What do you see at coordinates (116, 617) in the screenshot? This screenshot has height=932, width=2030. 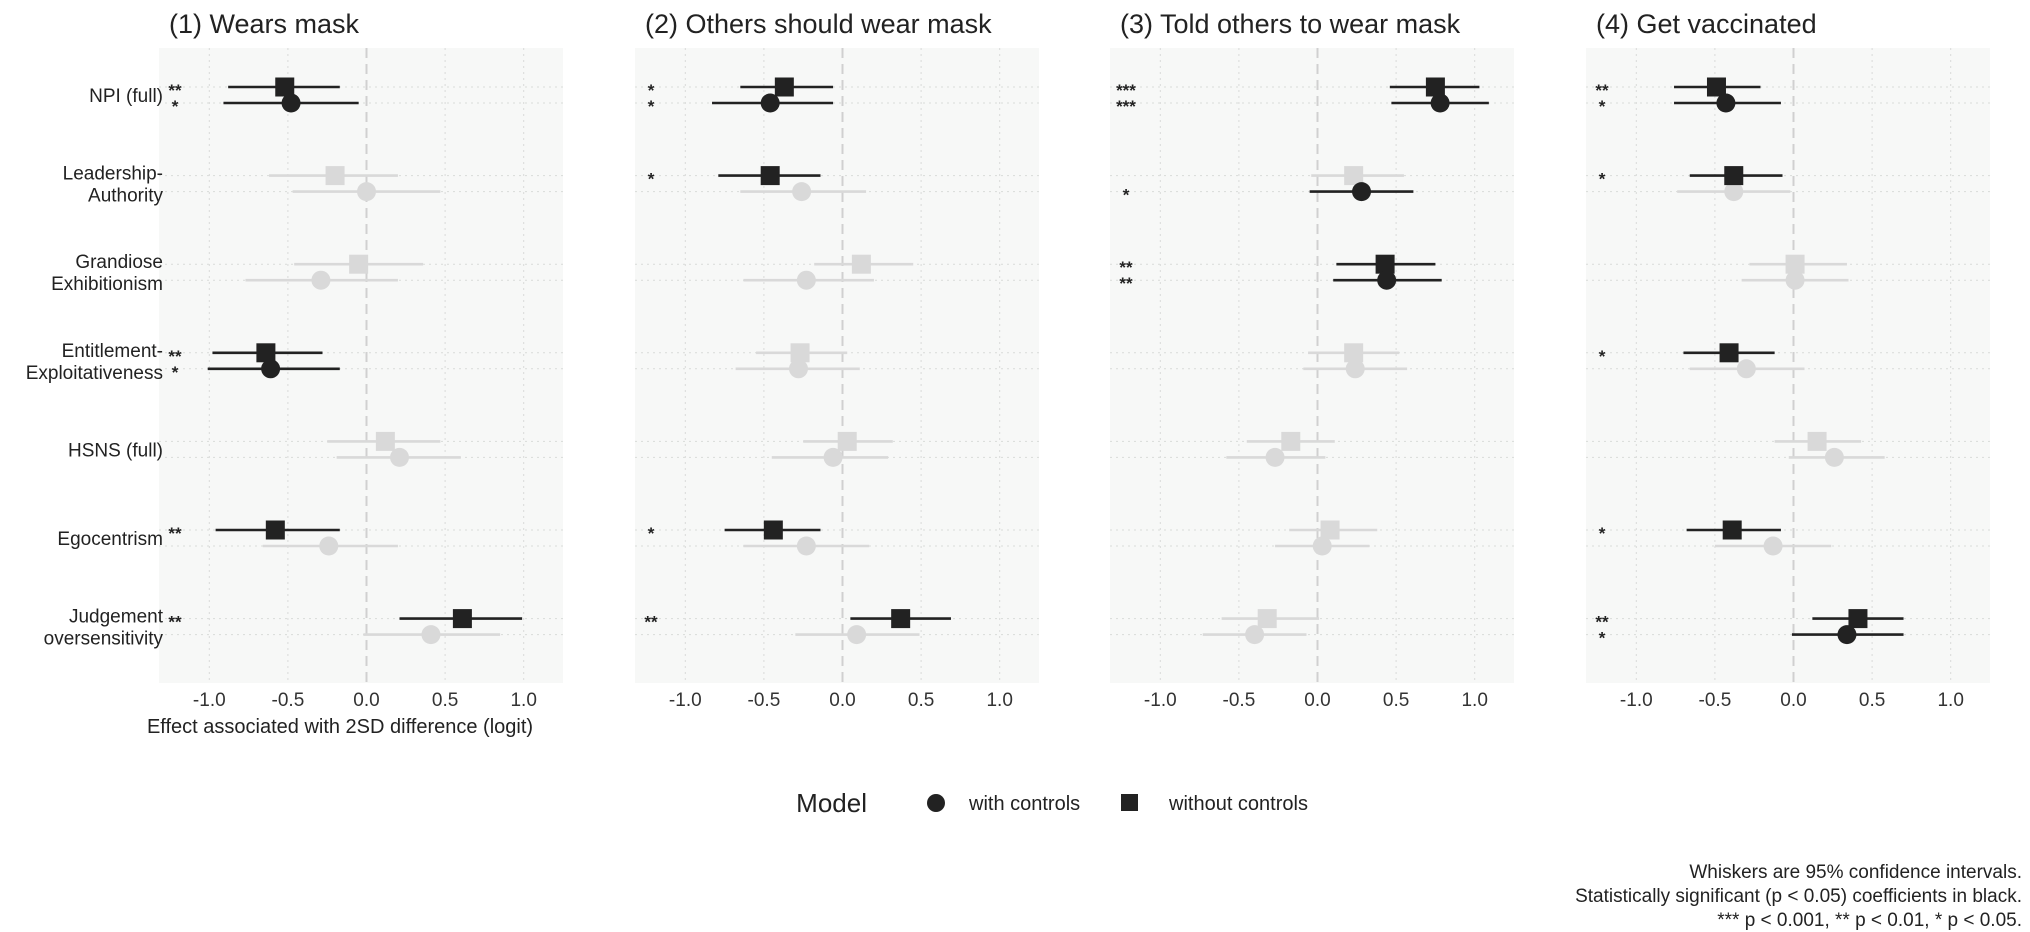 I see `y-label-line: Judgement` at bounding box center [116, 617].